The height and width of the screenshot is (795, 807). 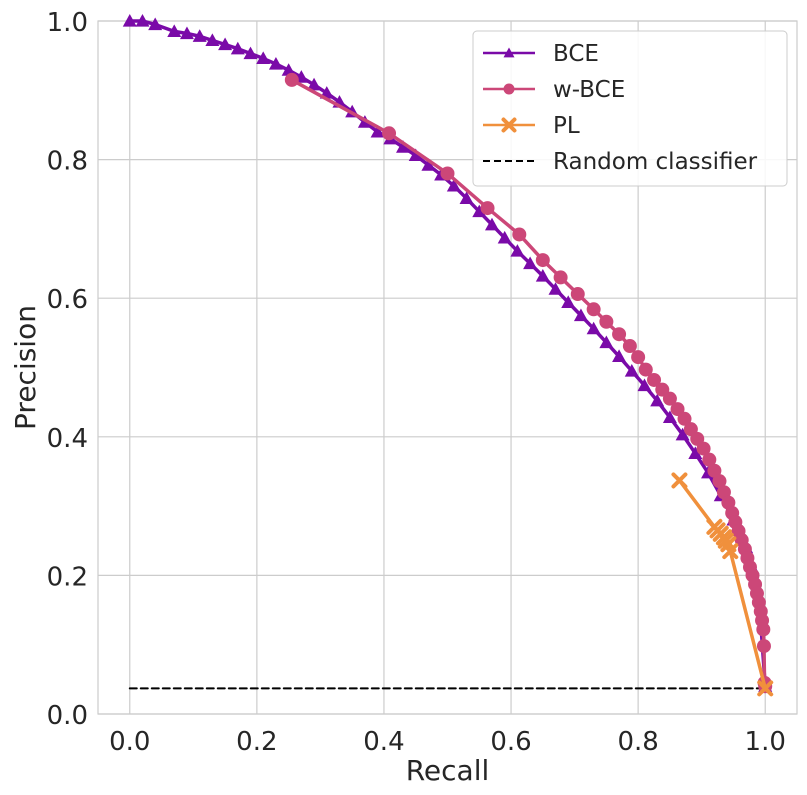 What do you see at coordinates (256, 742) in the screenshot?
I see `x-tick-label: 0.2` at bounding box center [256, 742].